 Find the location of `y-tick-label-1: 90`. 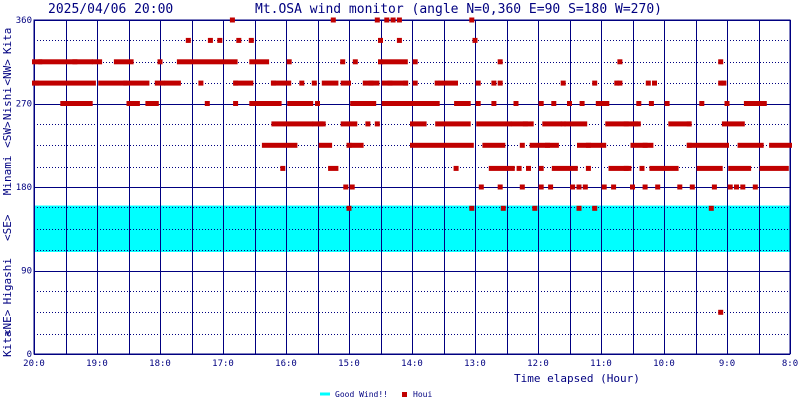

y-tick-label-1: 90 is located at coordinates (26, 272).